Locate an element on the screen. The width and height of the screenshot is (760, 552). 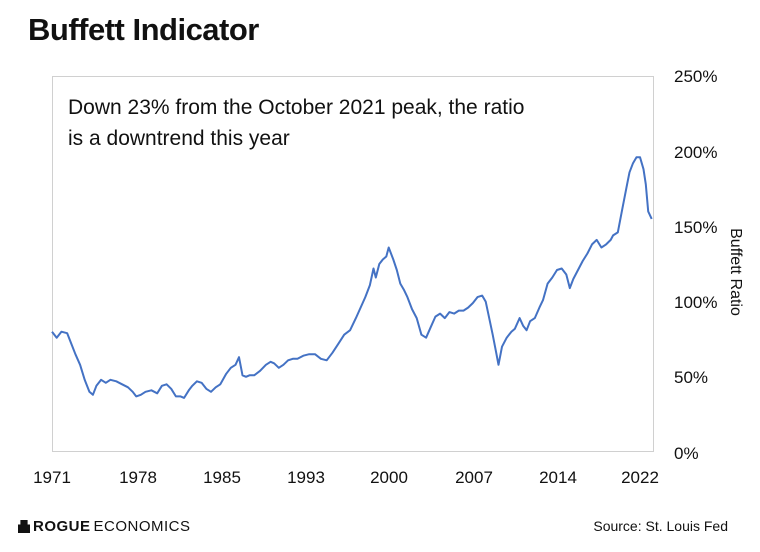
x-tick-label: 2007 is located at coordinates (474, 477).